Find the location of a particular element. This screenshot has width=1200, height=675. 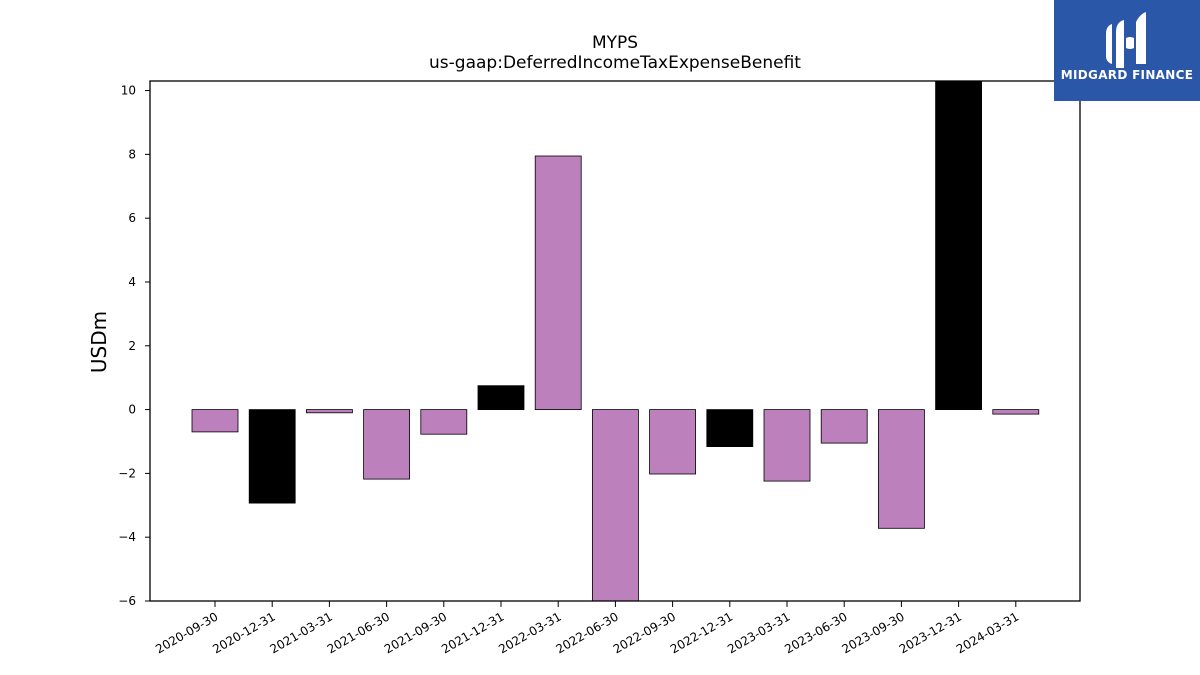

y-tick-label: 0 is located at coordinates (132, 410).